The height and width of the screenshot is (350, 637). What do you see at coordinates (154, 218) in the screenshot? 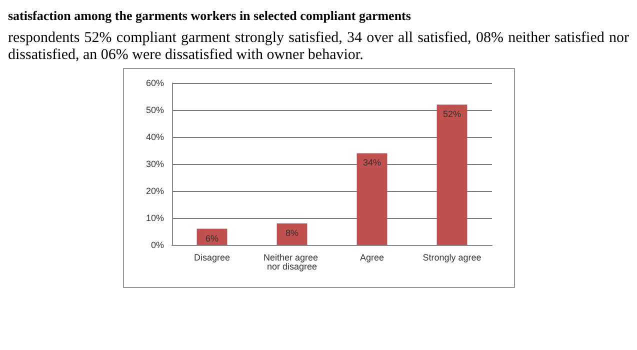
I see `y-tick-label: 10%` at bounding box center [154, 218].